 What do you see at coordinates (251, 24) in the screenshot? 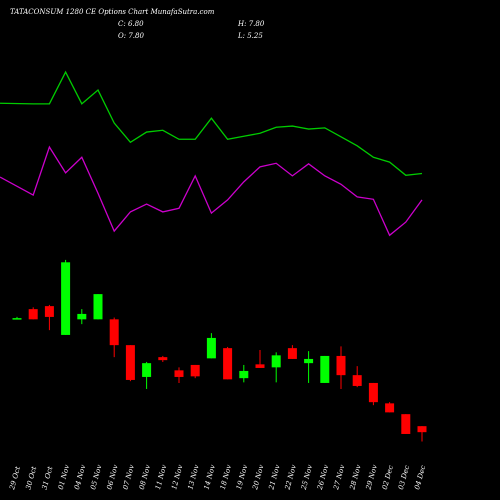
I see `info-high: H: 7.80` at bounding box center [251, 24].